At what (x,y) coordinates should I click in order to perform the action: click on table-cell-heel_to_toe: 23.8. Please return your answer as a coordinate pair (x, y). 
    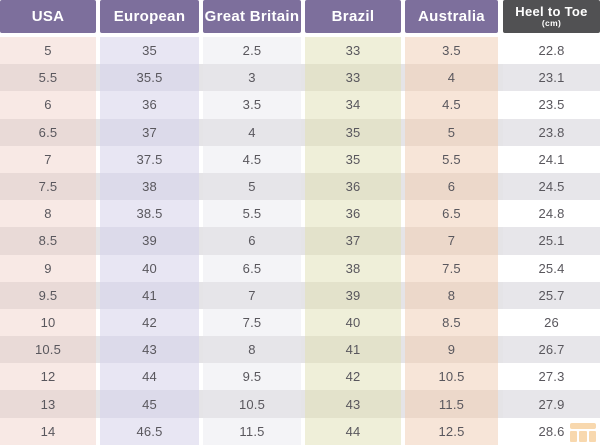
    Looking at the image, I should click on (551, 132).